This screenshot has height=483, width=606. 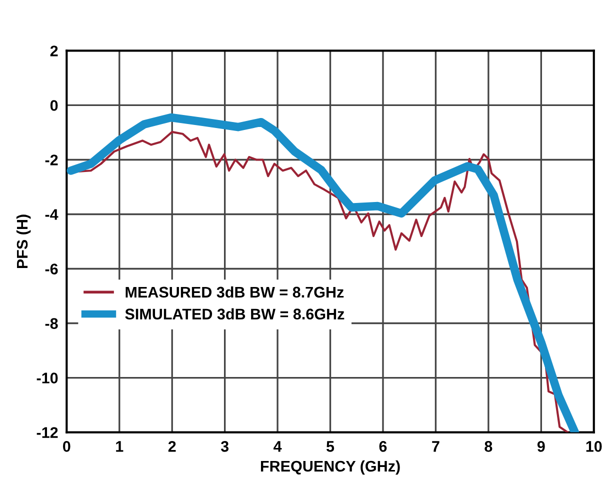 I want to click on x-tick-label: 7, so click(x=436, y=446).